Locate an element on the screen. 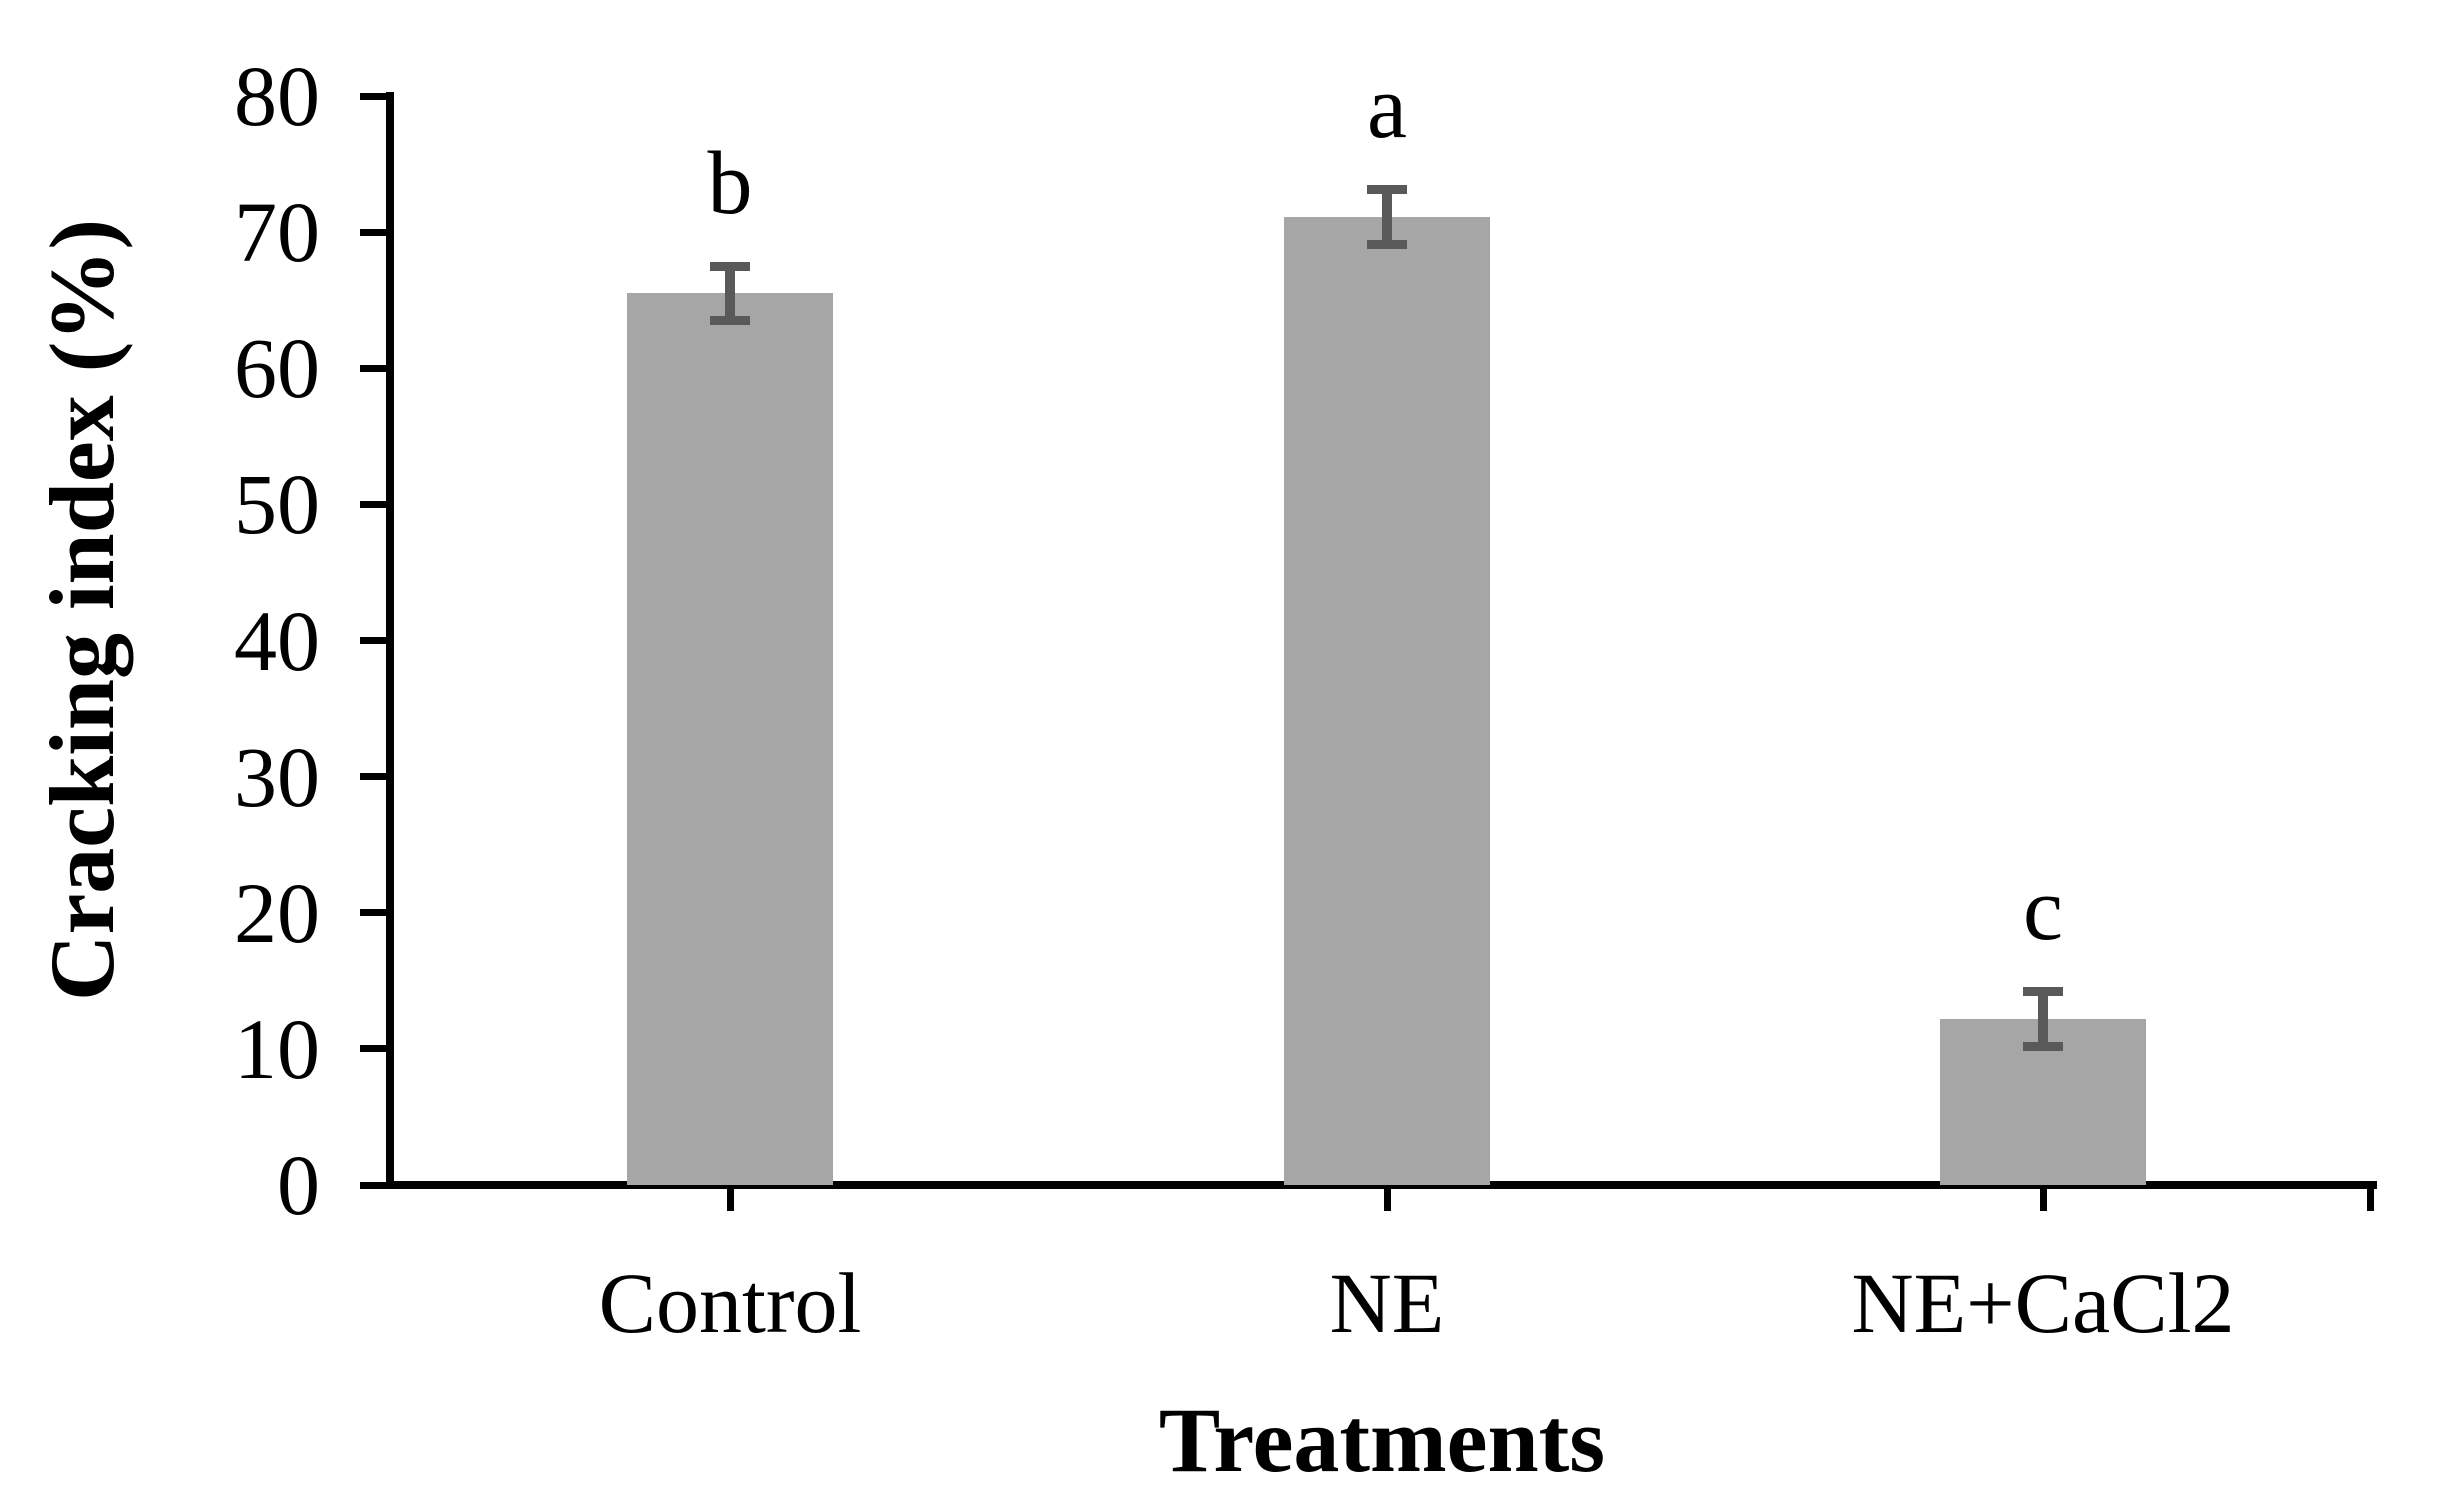 This screenshot has width=2440, height=1494. y-tick-label: 20 is located at coordinates (277, 912).